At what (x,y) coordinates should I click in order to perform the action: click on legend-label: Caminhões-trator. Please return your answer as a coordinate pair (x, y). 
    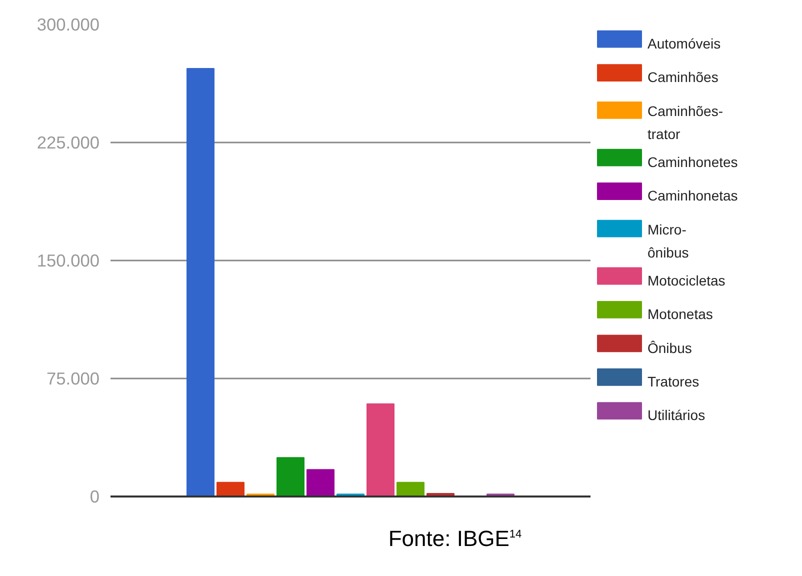
    Looking at the image, I should click on (686, 122).